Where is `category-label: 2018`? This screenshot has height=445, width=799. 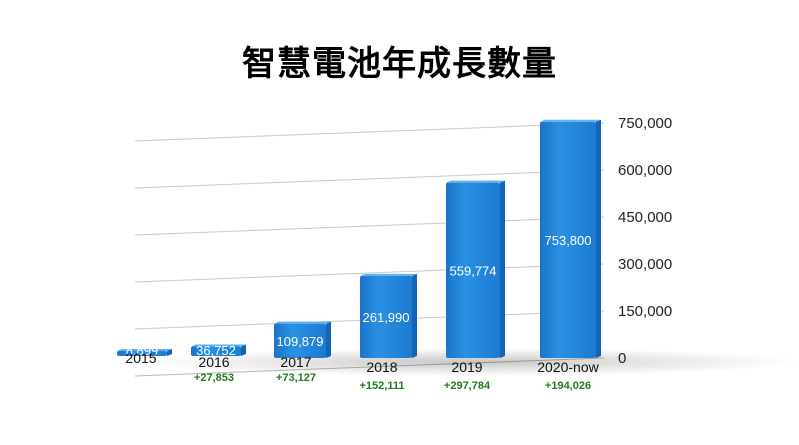 category-label: 2018 is located at coordinates (381, 367).